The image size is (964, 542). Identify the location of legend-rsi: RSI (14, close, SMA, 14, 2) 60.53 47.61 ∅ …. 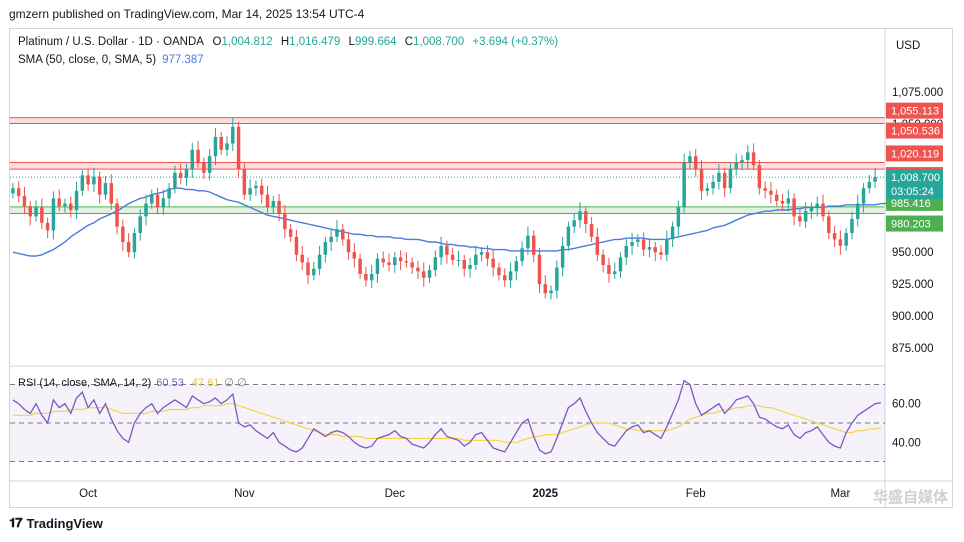
(132, 383).